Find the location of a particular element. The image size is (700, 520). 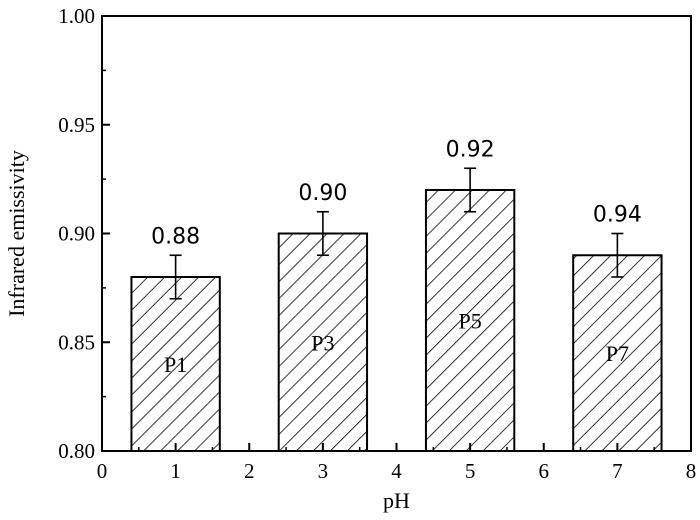

x-tick-label: 3 is located at coordinates (323, 471).